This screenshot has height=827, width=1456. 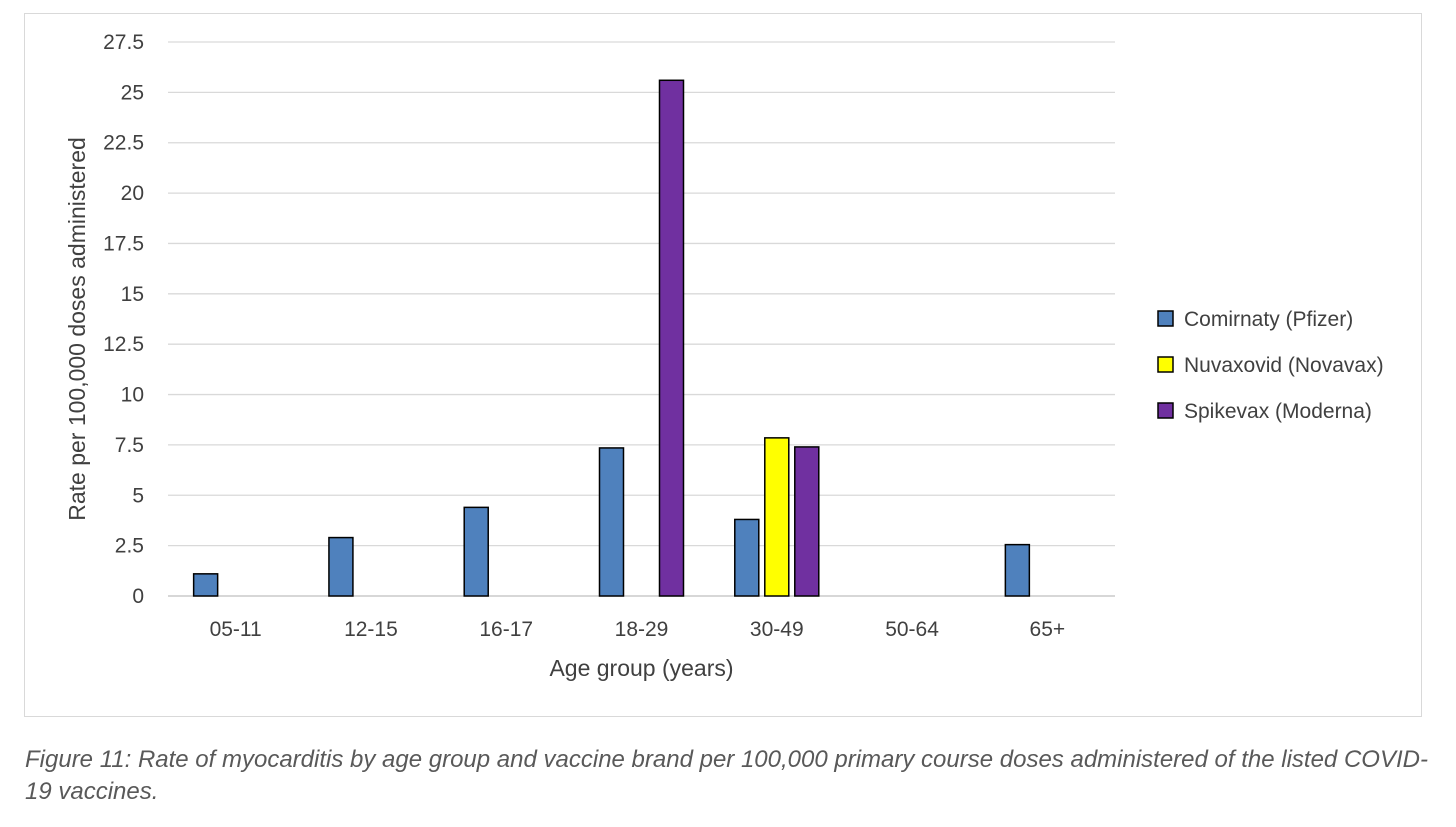 I want to click on y-tick-label: 15, so click(x=132, y=294).